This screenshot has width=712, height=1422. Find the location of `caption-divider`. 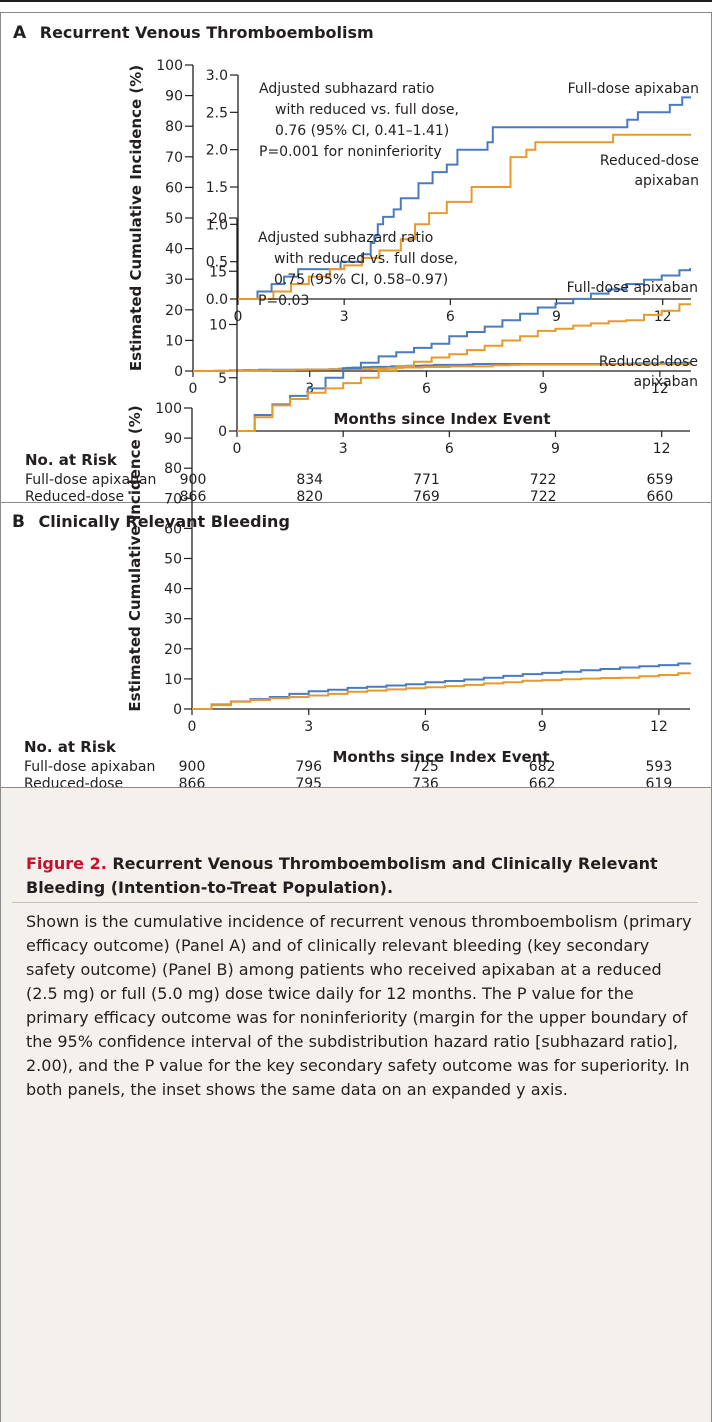

caption-divider is located at coordinates (355, 902).